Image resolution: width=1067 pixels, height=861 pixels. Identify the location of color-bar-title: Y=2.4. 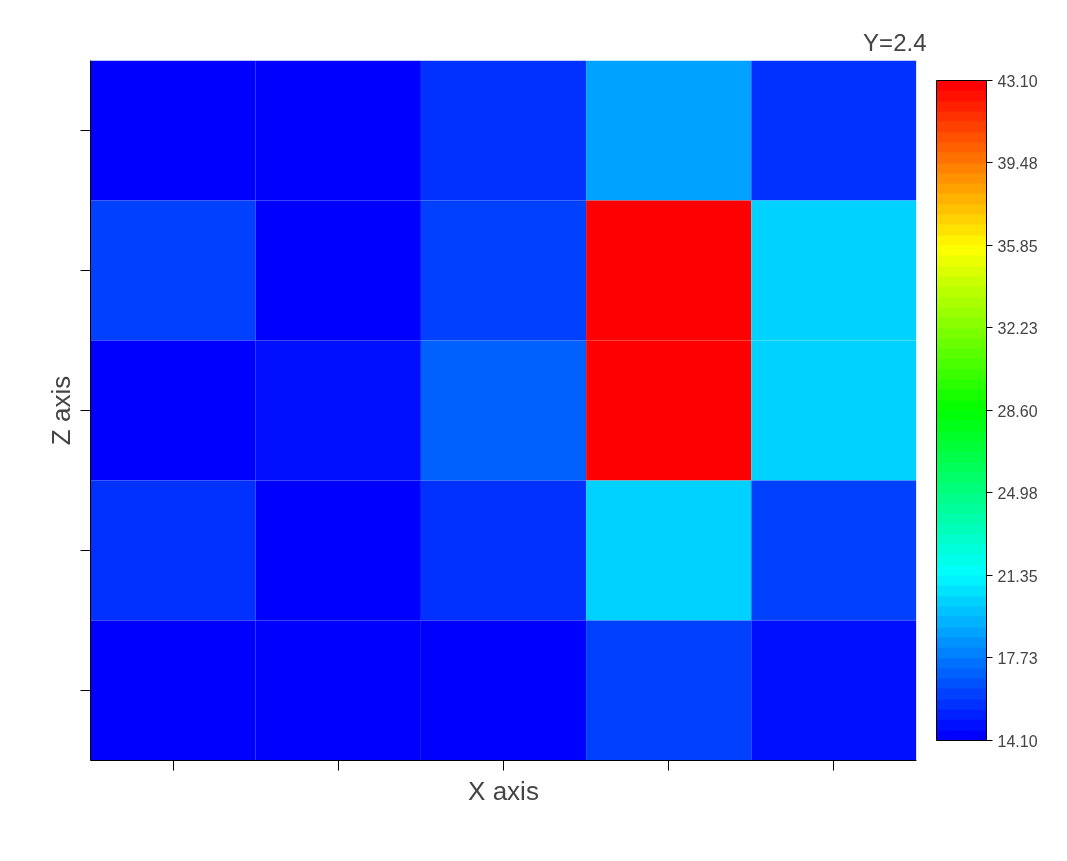
(895, 42).